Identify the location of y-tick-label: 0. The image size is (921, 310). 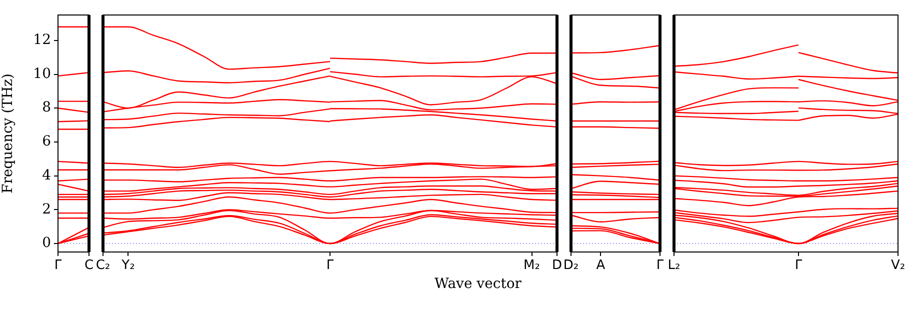
(46, 243).